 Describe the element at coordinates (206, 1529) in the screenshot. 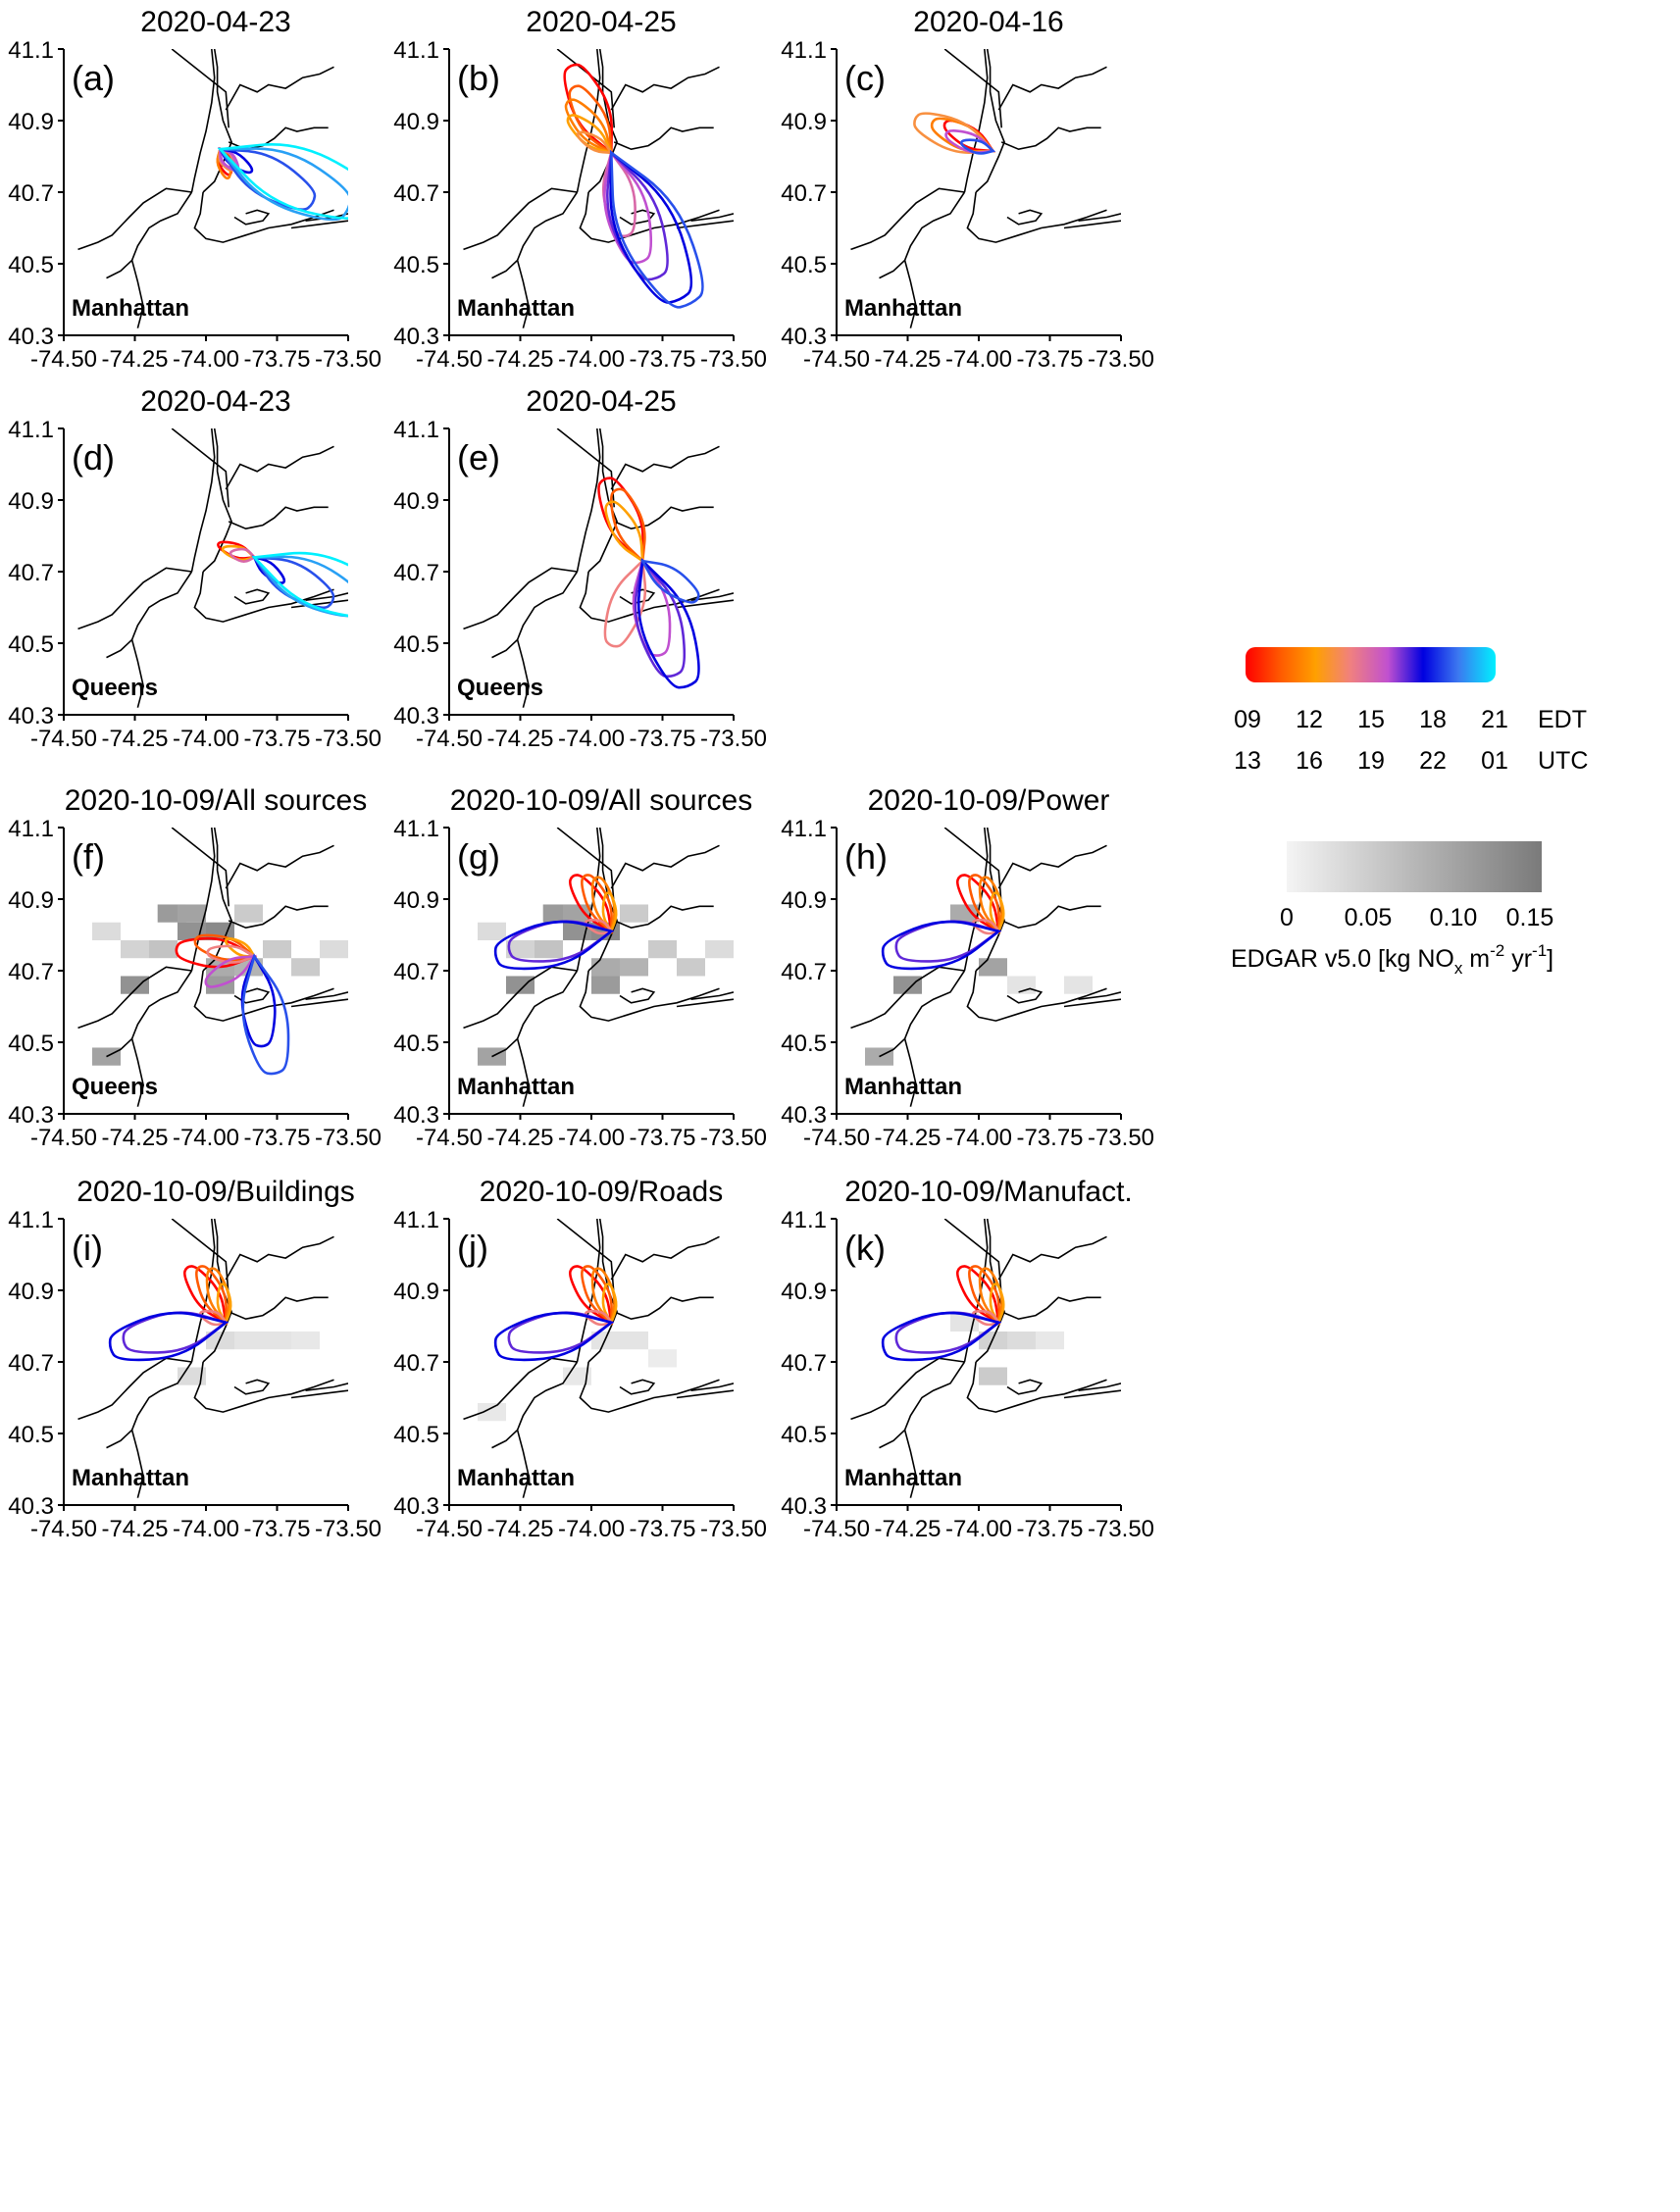

I see `x-tick-label: -74.00` at that location.